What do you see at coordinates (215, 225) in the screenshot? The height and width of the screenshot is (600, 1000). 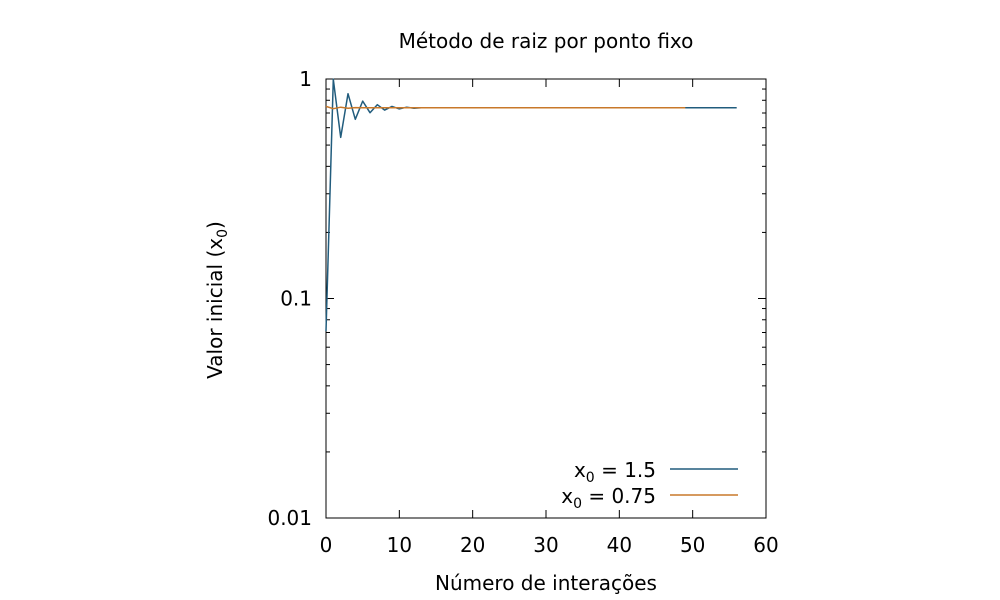 I see `y-axis-label-close: )` at bounding box center [215, 225].